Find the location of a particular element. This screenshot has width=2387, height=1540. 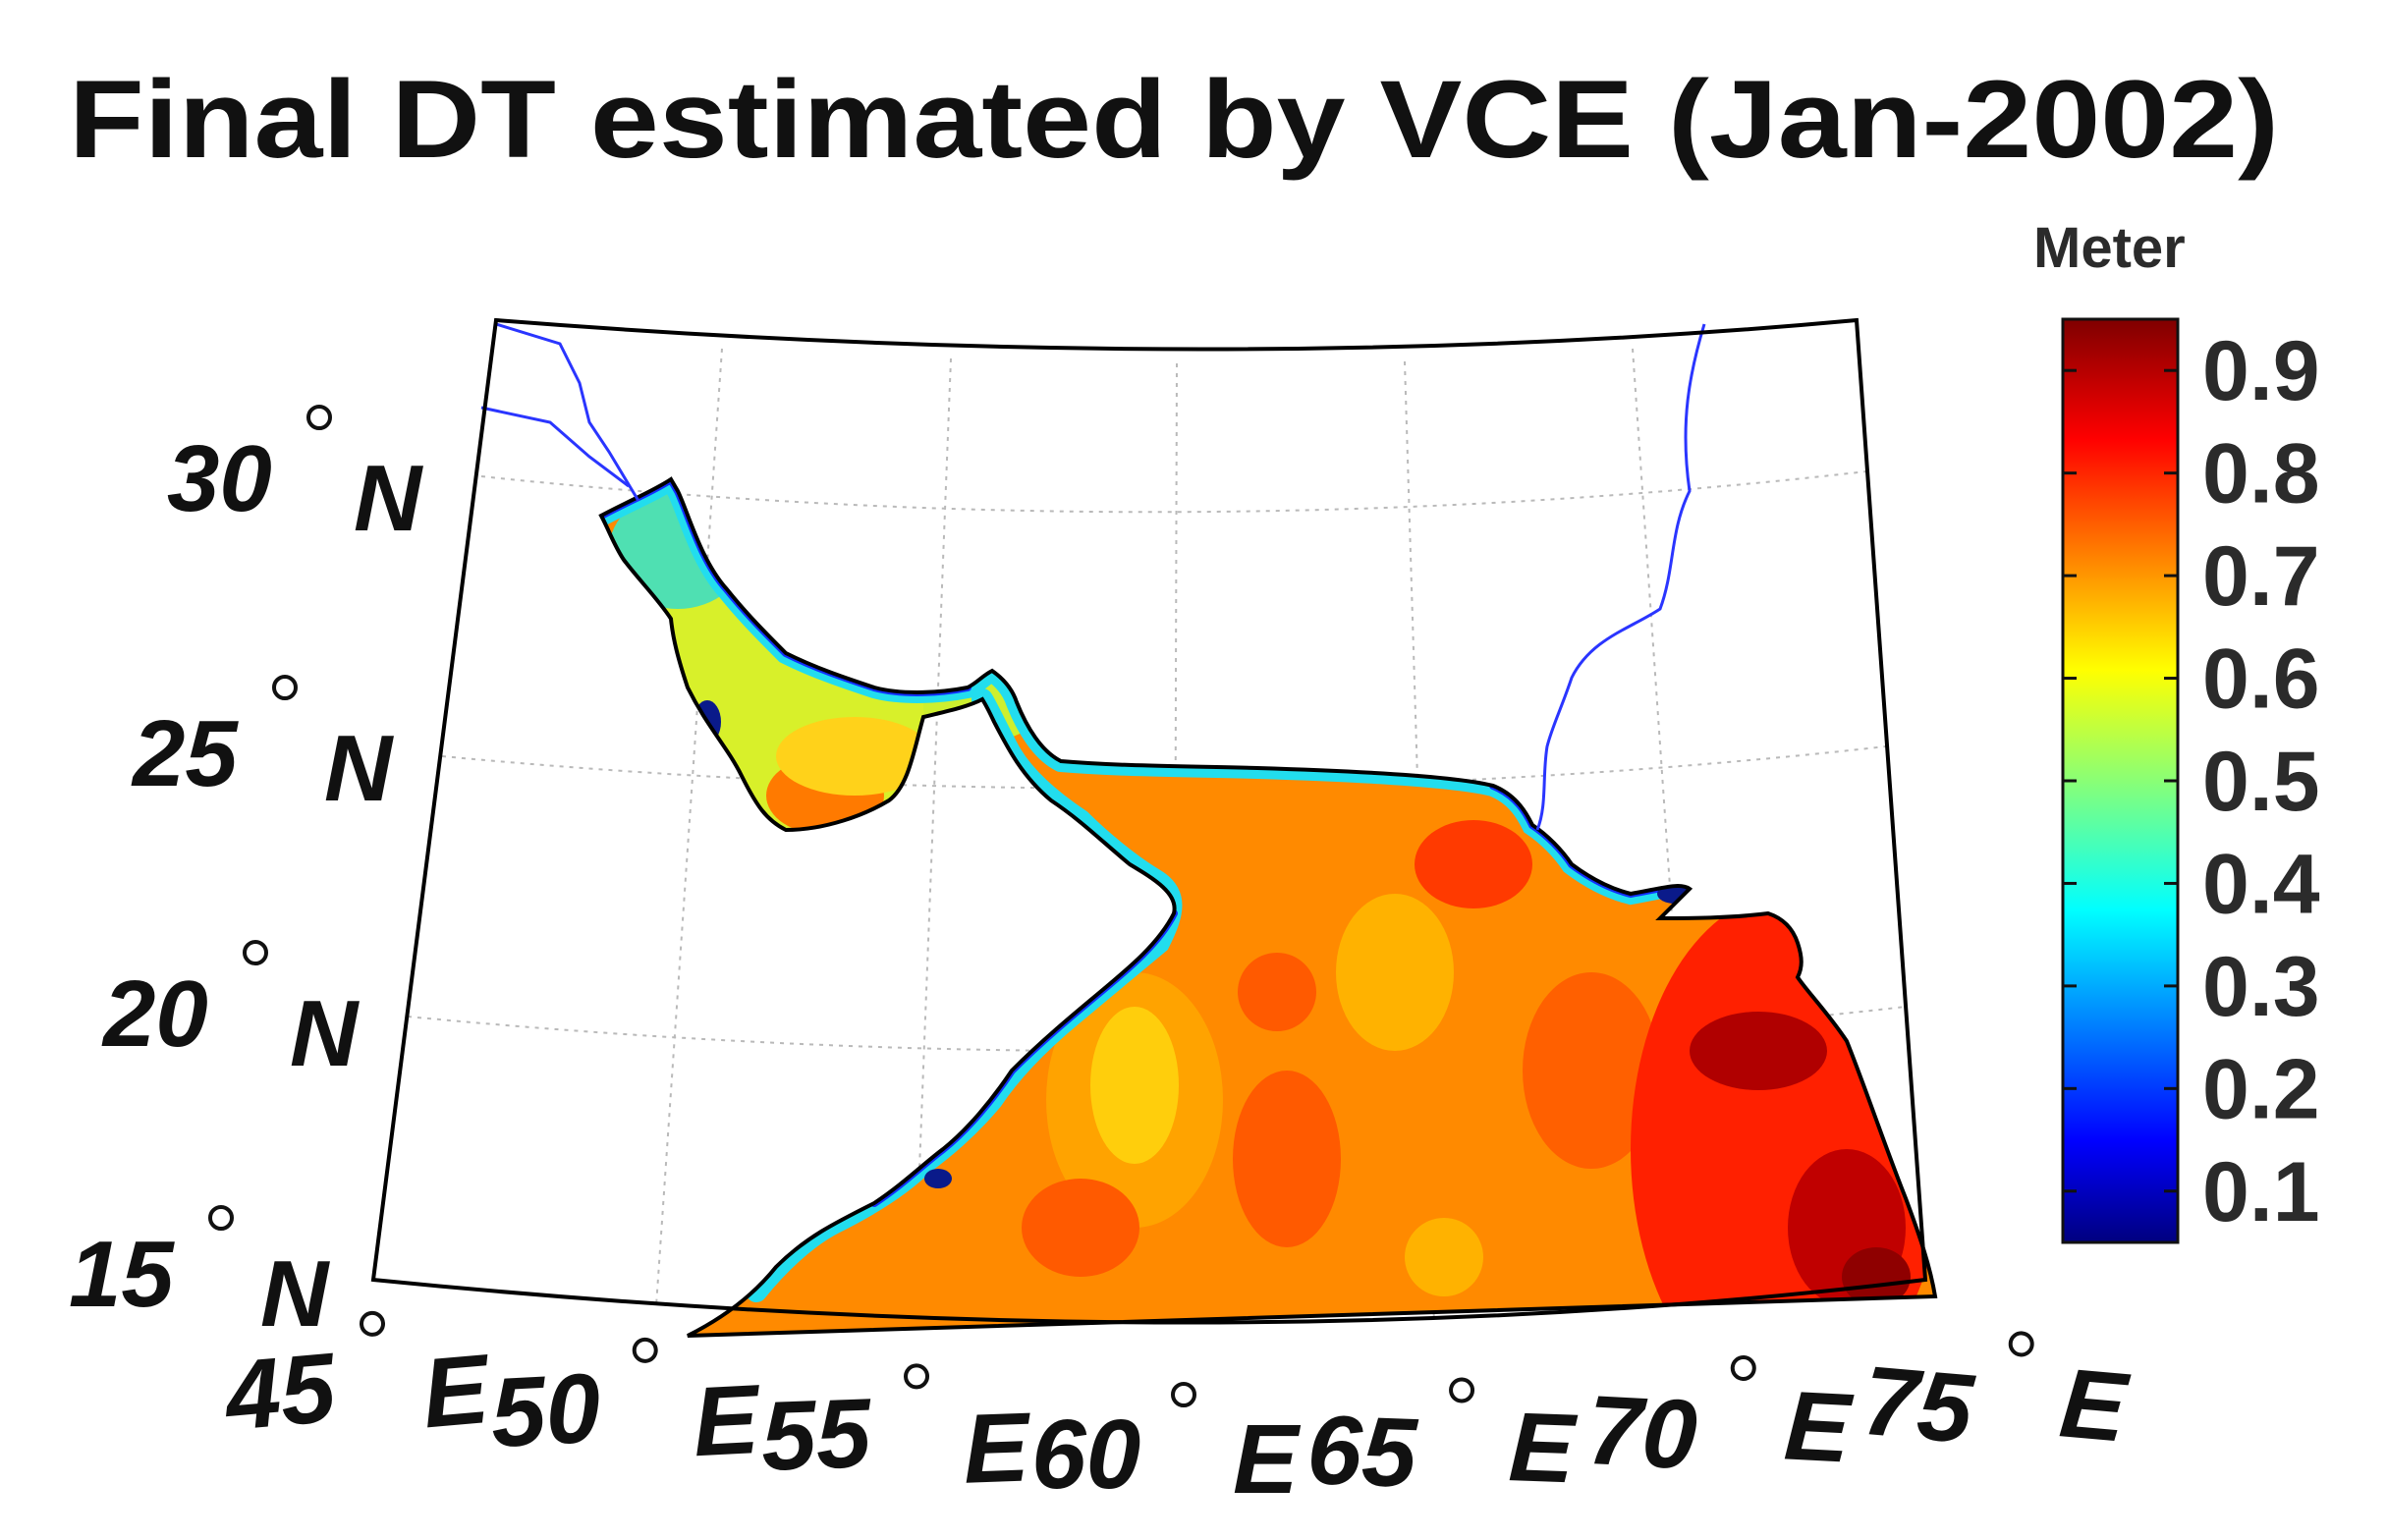

colorbar-tick-label: 0.1 is located at coordinates (2261, 1192).